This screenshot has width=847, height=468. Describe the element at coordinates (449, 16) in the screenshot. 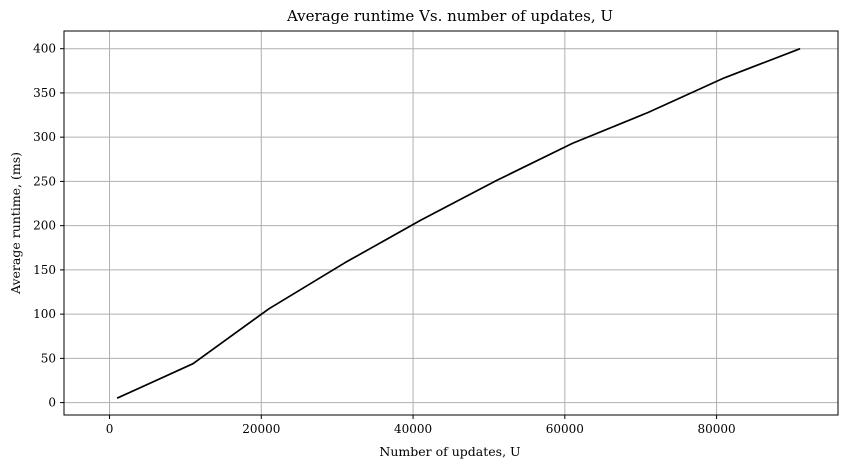

I see `chart-title: Average runtime Vs. number of updates, U` at that location.